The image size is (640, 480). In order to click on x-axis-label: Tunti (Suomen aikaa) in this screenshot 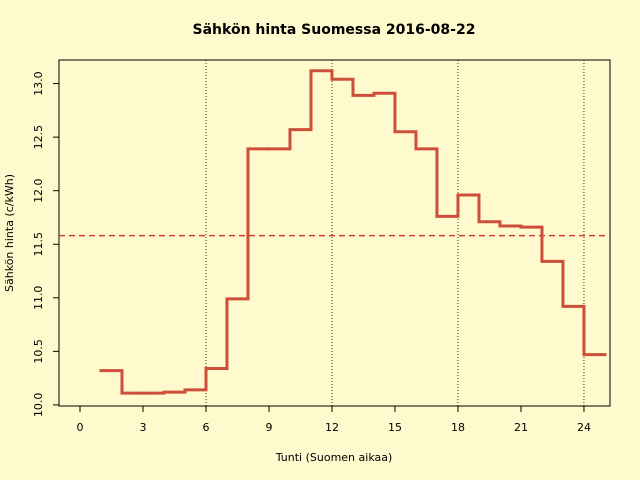, I will do `click(334, 457)`.